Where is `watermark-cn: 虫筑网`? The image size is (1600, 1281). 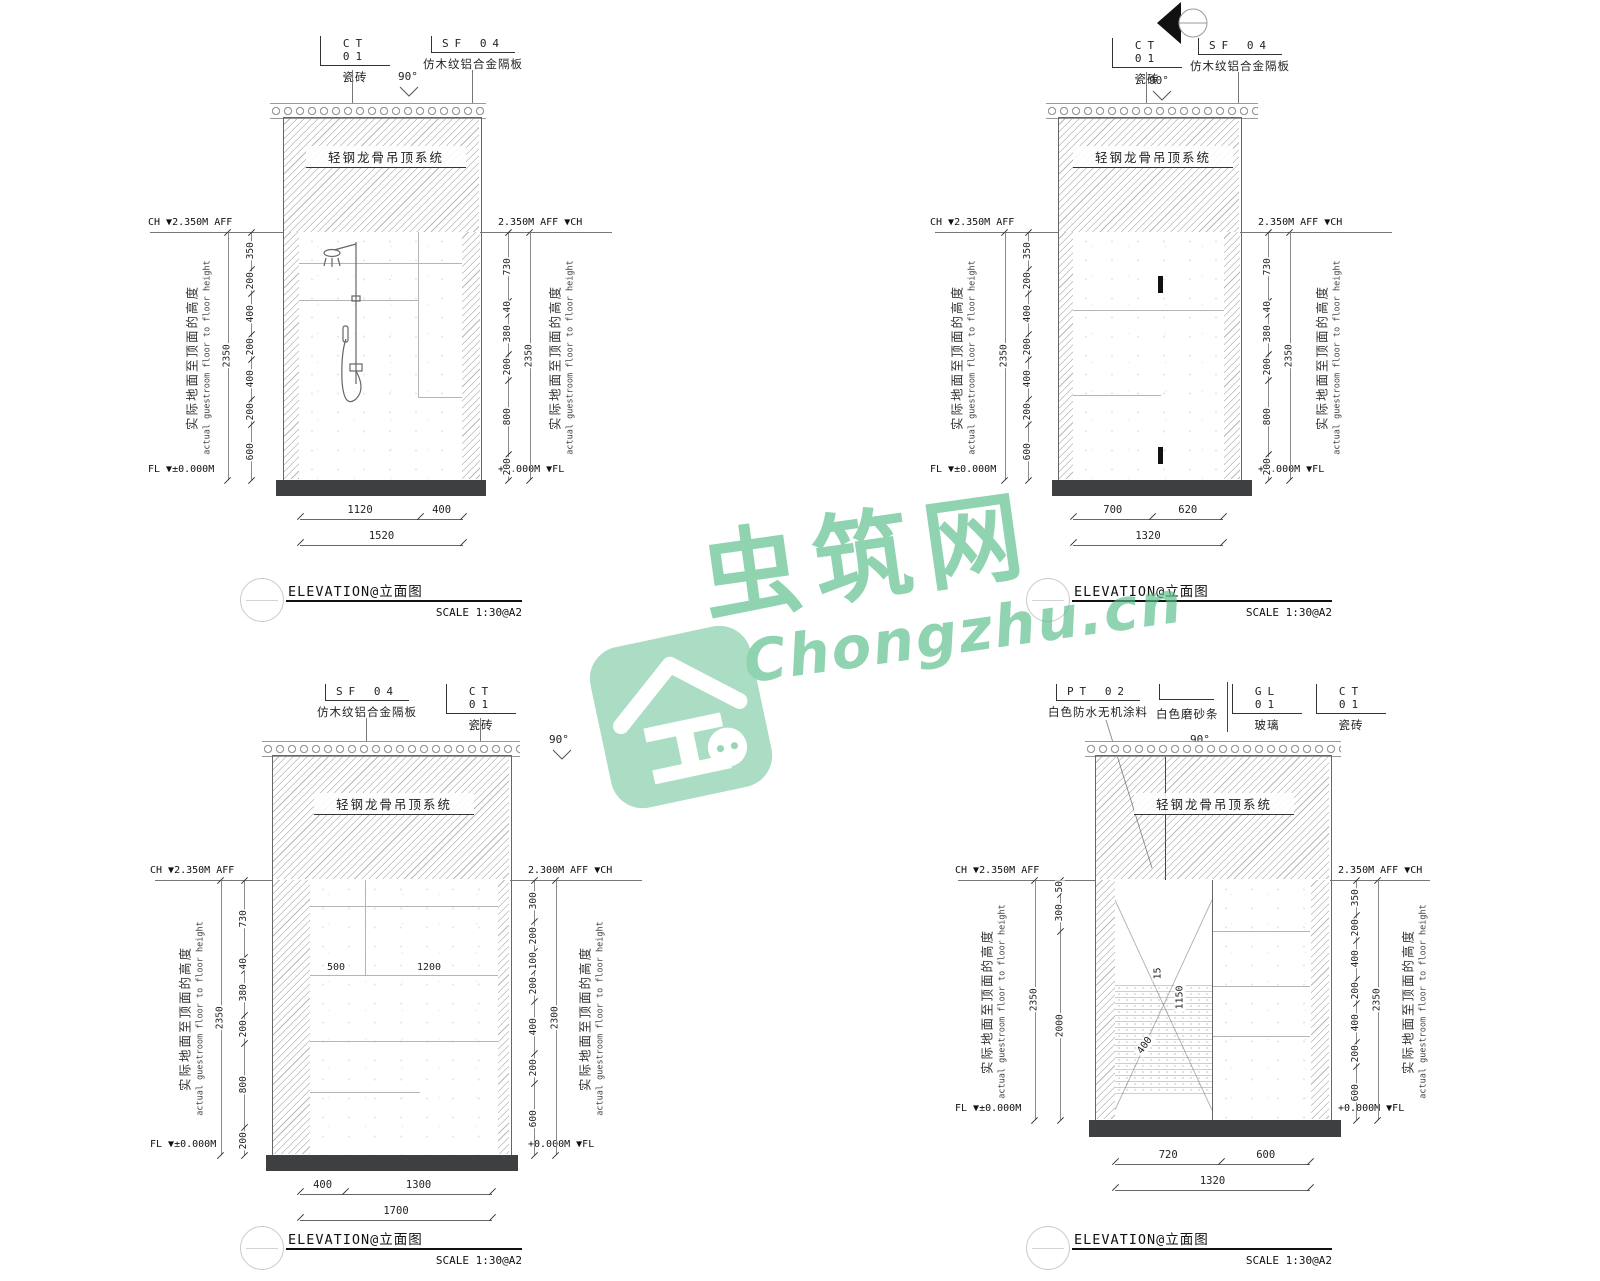
watermark-cn: 虫筑网 is located at coordinates (869, 558).